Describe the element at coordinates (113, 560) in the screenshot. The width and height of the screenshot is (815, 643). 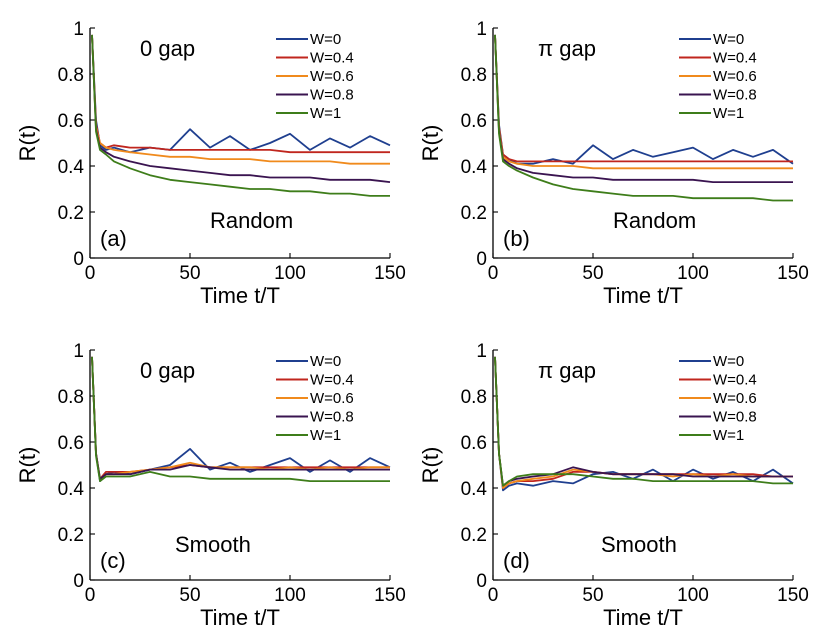
I see `panel-label: (c)` at that location.